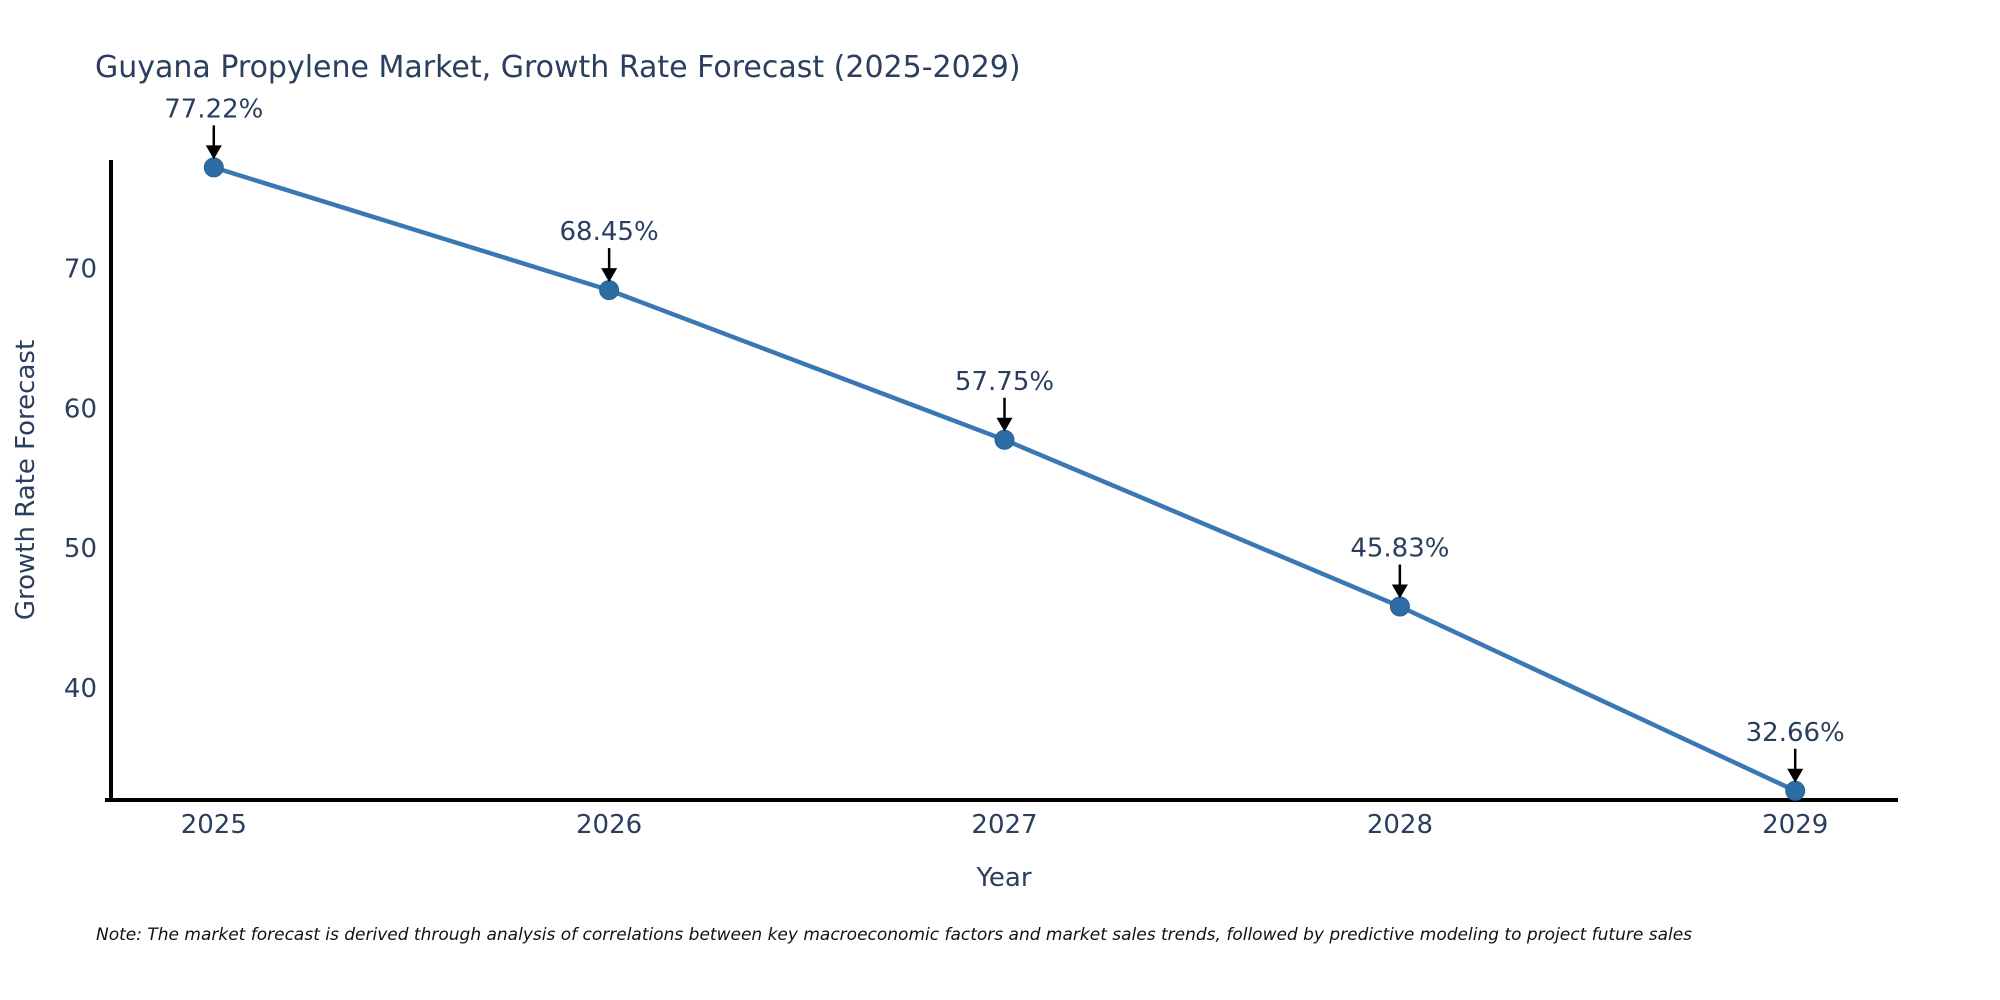 This screenshot has height=1000, width=2000. Describe the element at coordinates (609, 825) in the screenshot. I see `x-tick-label-2026: 2026` at that location.